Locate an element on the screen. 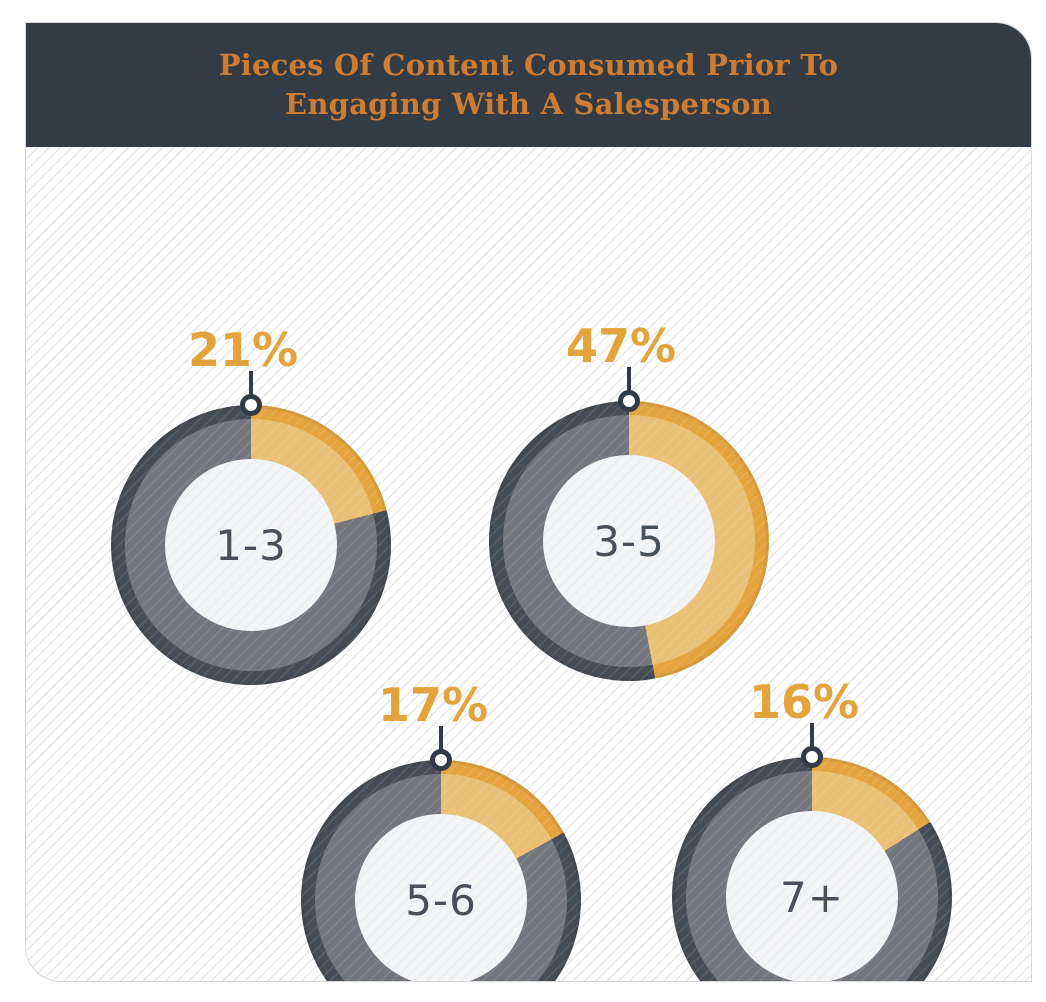 The image size is (1046, 1002). donut-value-label: 17% is located at coordinates (433, 705).